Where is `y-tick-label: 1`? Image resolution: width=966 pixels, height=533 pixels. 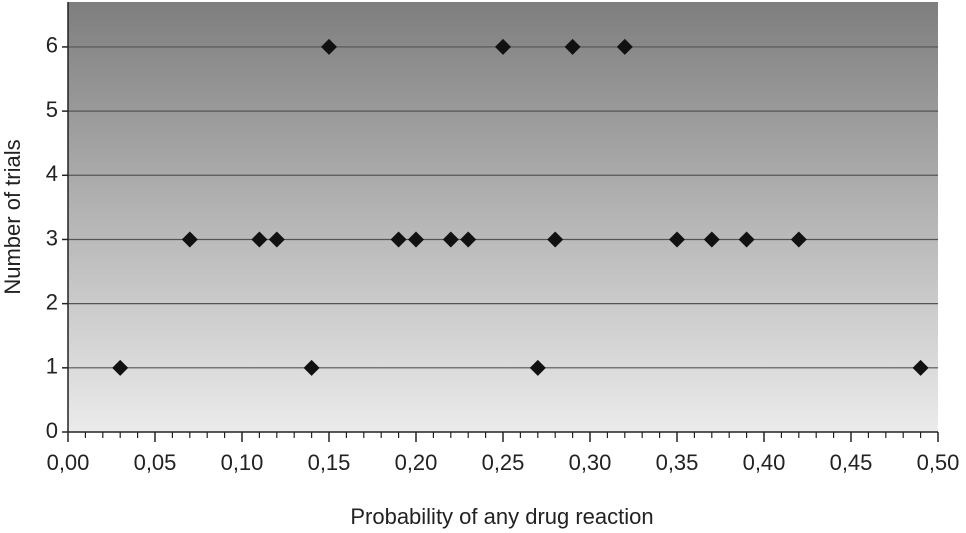
y-tick-label: 1 is located at coordinates (52, 366).